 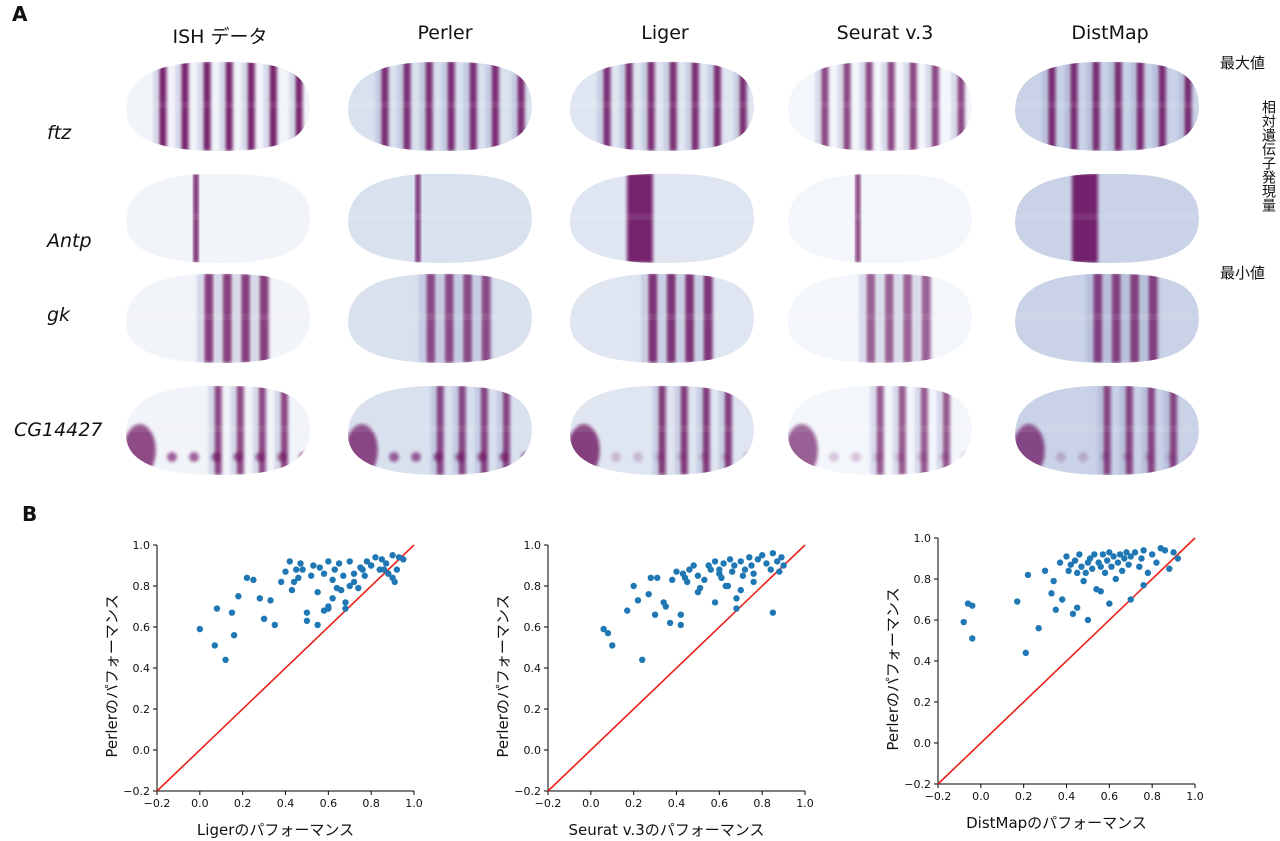 I want to click on y-tick-label: 0.4, so click(x=142, y=668).